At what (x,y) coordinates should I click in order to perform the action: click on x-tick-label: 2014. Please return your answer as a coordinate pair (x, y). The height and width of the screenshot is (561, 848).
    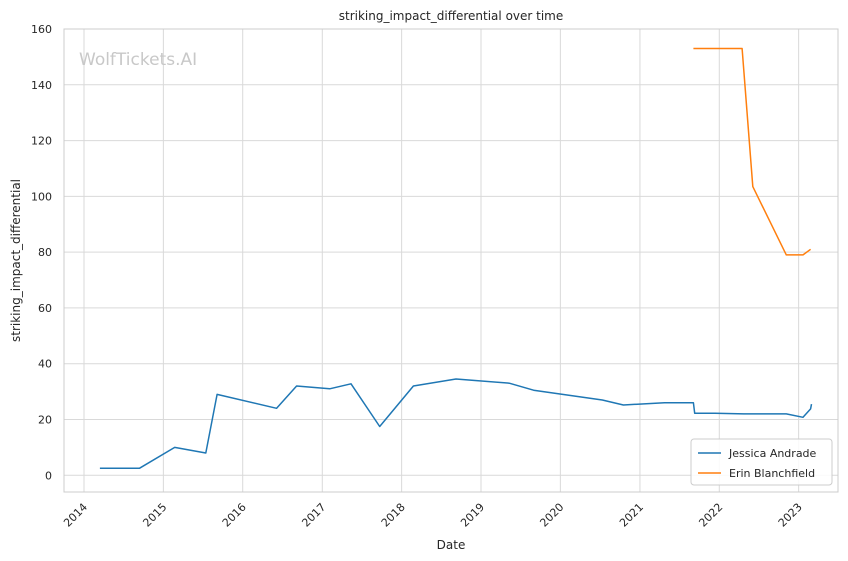
    Looking at the image, I should click on (75, 515).